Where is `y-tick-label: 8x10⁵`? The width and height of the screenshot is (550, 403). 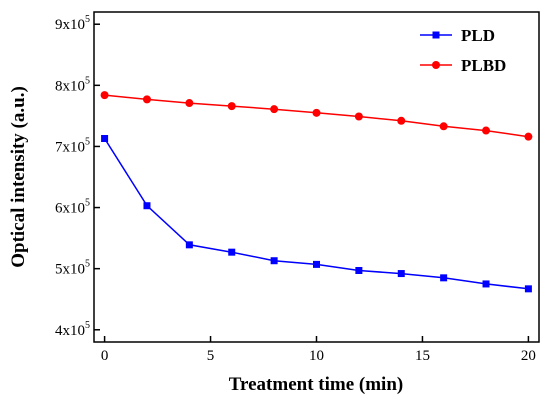 y-tick-label: 8x10⁵ is located at coordinates (72, 84).